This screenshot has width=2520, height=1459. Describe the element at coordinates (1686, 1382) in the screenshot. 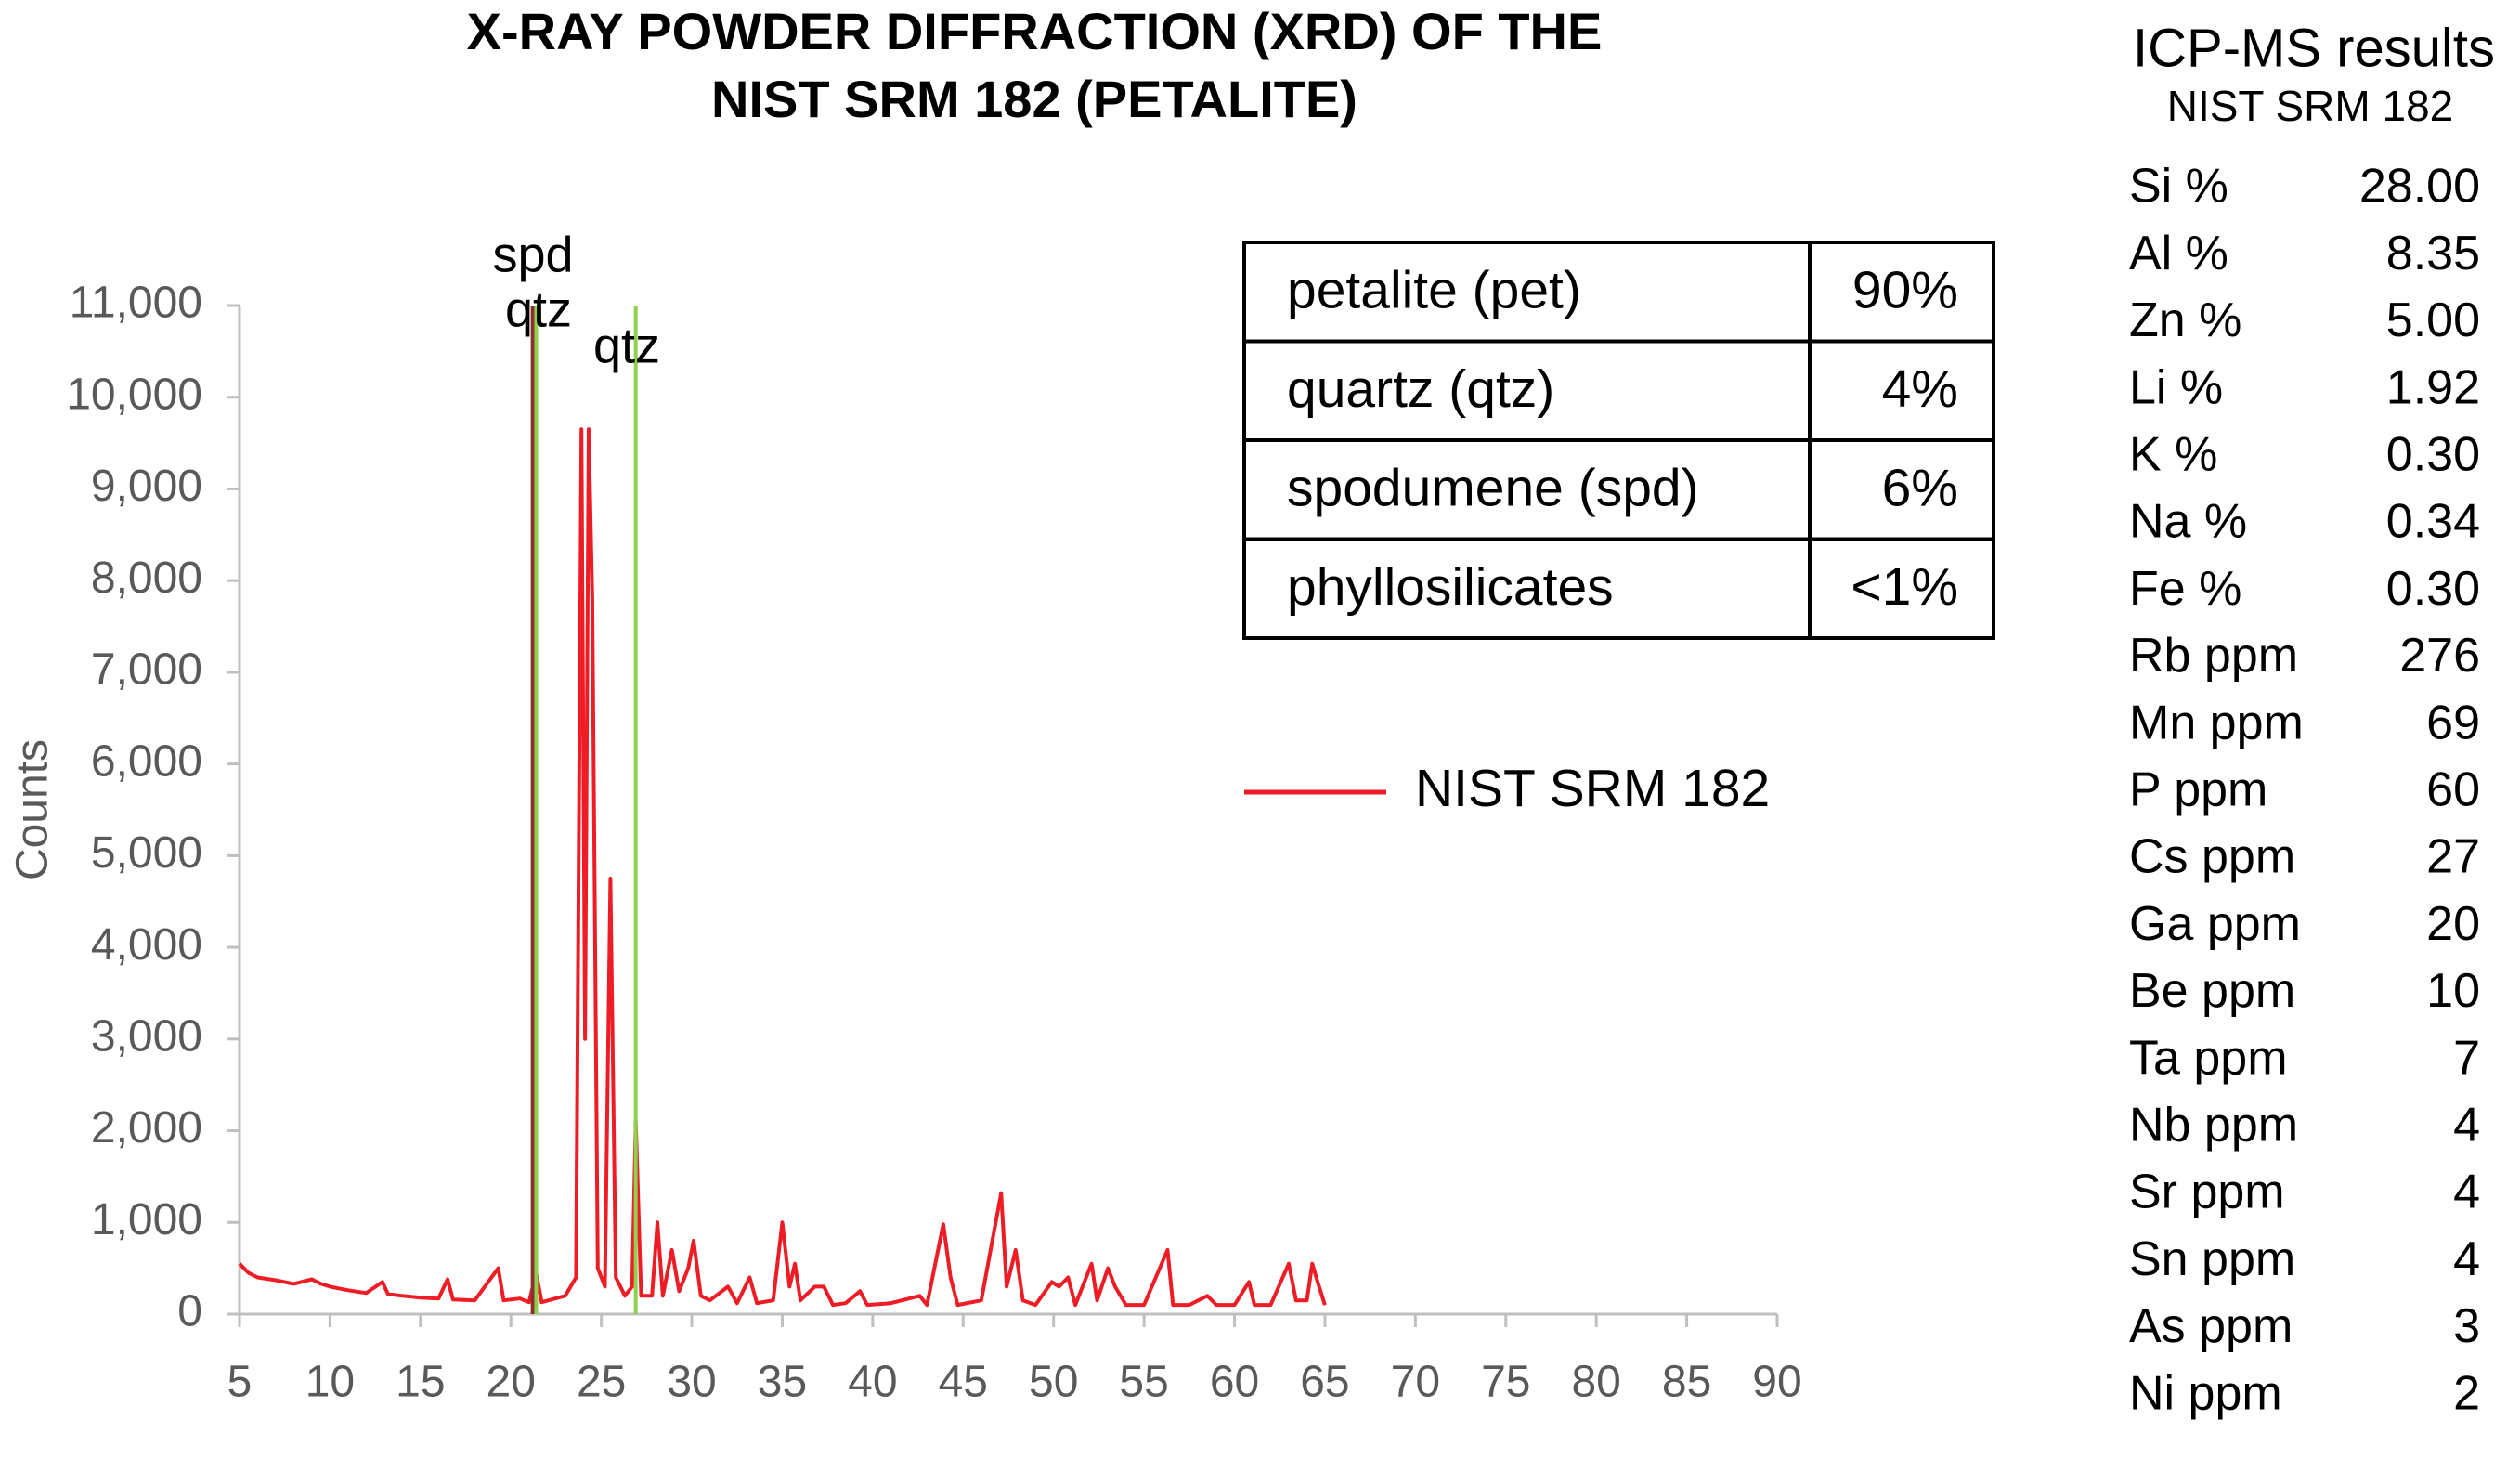

I see `x-tick-label: 85` at that location.